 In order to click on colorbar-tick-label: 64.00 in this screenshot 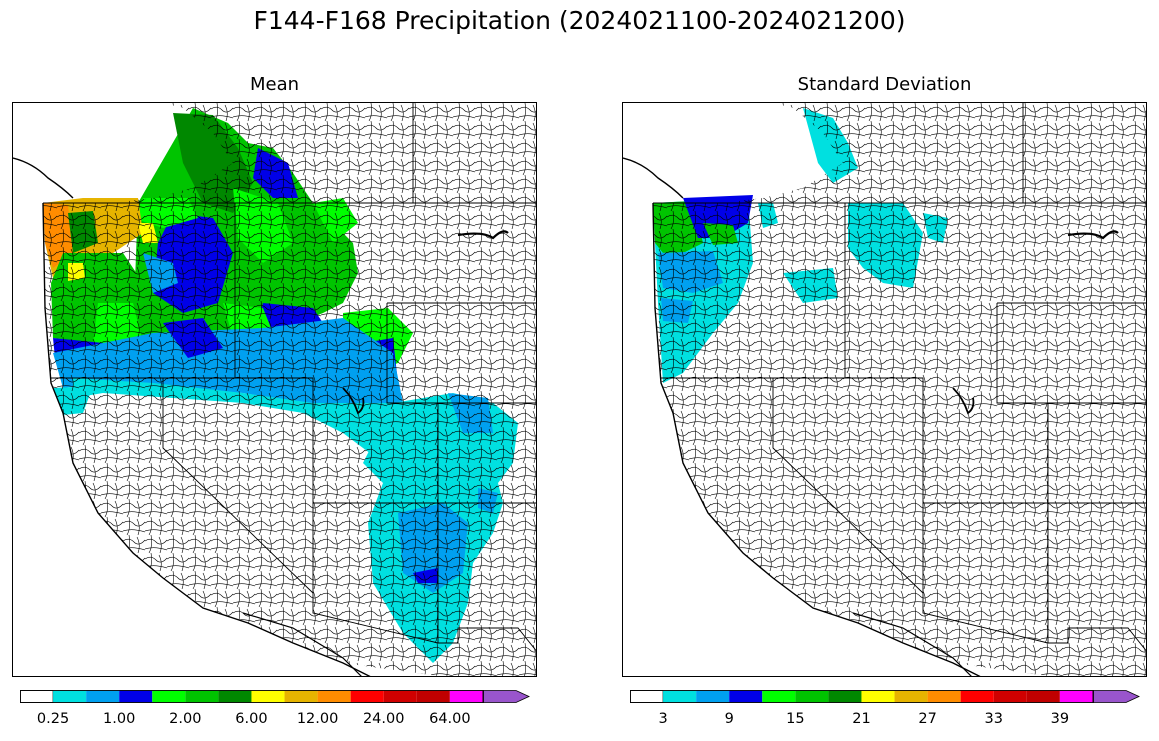, I will do `click(450, 719)`.